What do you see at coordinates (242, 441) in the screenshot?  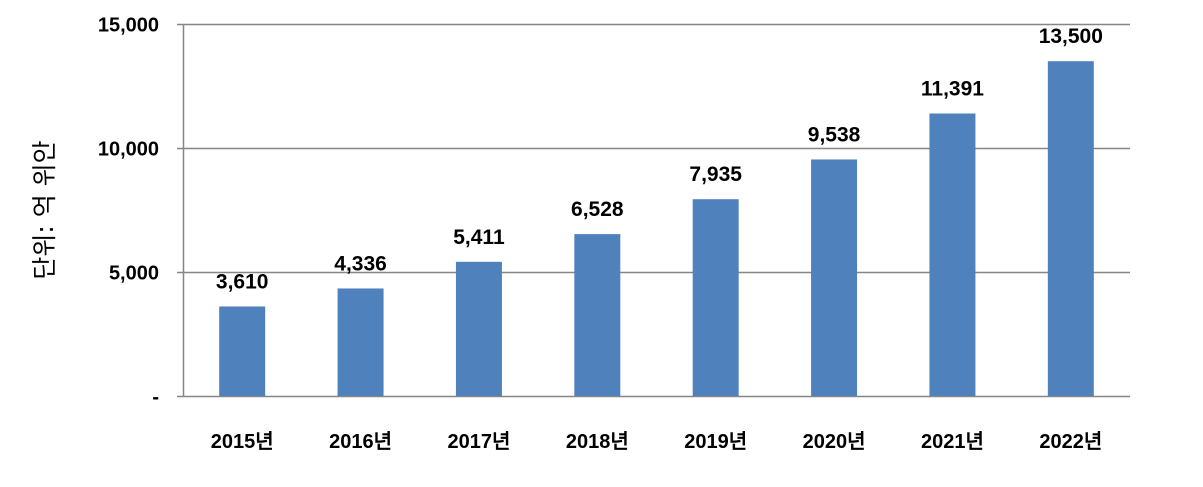 I see `x-tick-label: 2015년` at bounding box center [242, 441].